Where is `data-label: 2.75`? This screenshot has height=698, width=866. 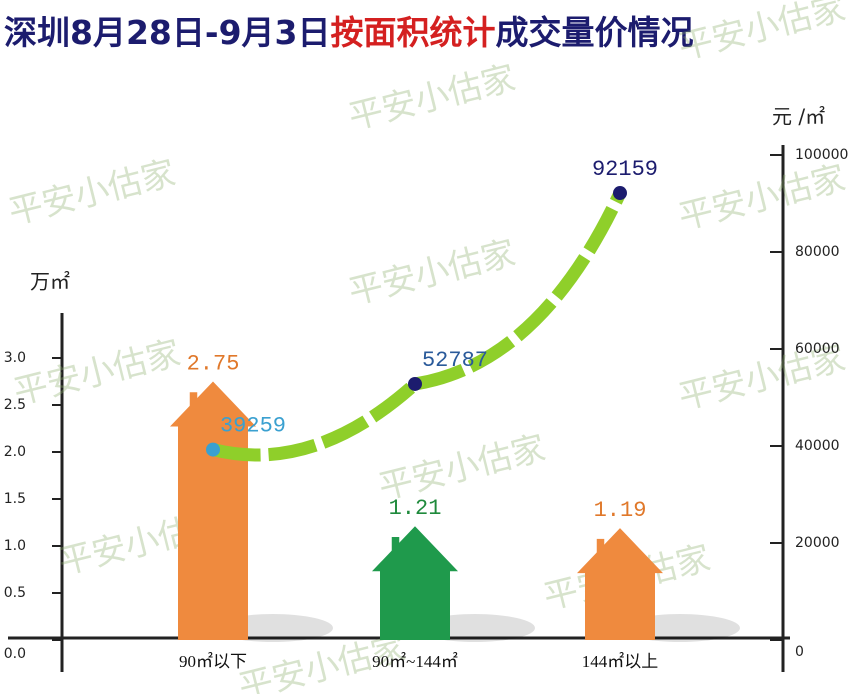 data-label: 2.75 is located at coordinates (213, 363).